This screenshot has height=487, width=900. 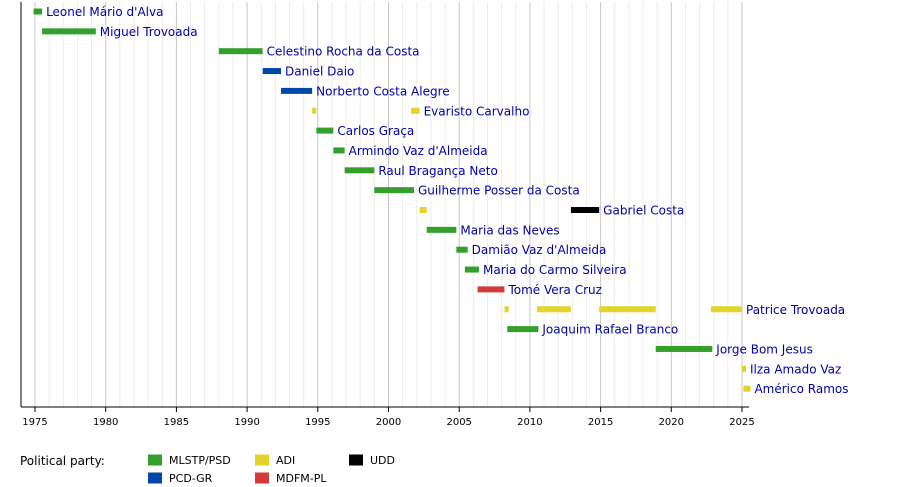 What do you see at coordinates (285, 460) in the screenshot?
I see `legend-label: ADI` at bounding box center [285, 460].